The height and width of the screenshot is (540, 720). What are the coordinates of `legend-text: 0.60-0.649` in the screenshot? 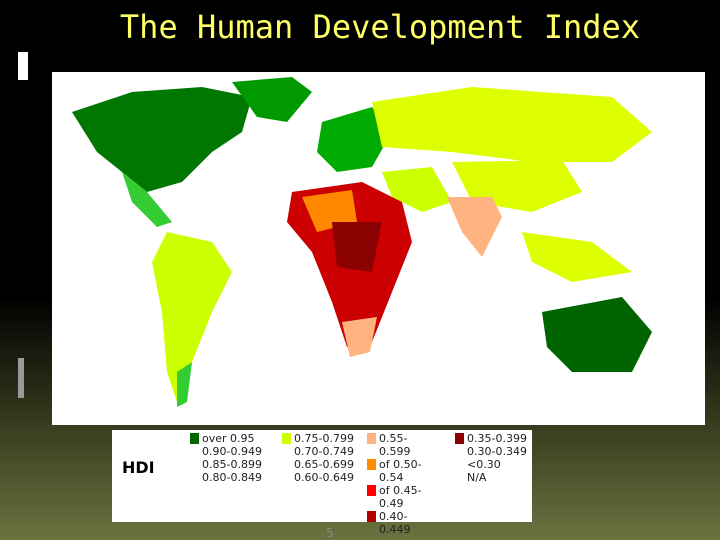 It's located at (324, 477).